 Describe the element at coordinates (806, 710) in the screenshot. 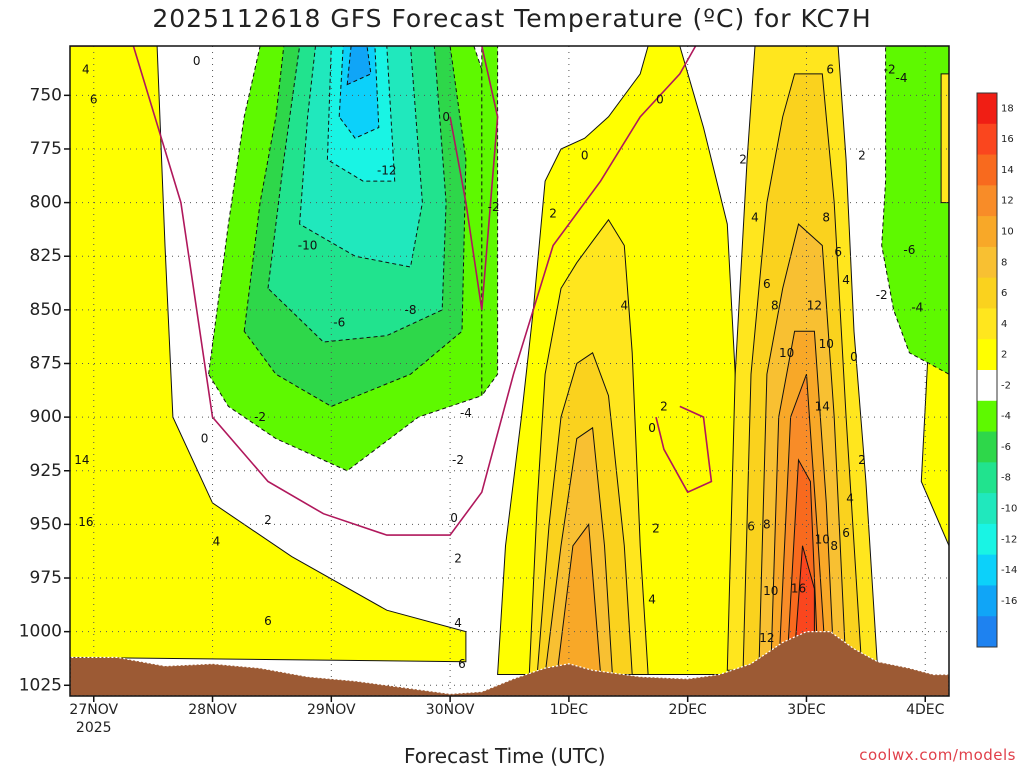

I see `x-tick-label: 3DEC` at that location.